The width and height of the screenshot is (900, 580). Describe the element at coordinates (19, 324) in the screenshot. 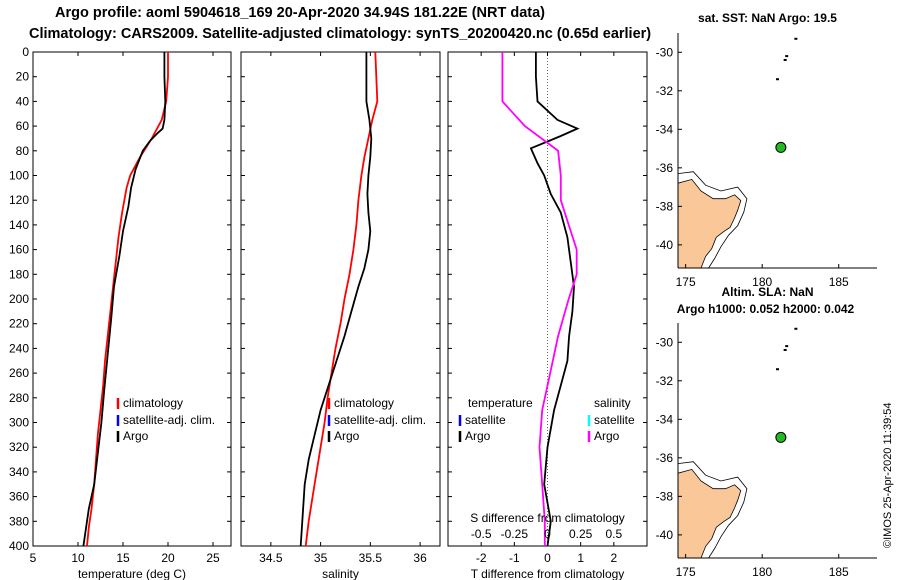

I see `depth-tick-label: 220` at that location.